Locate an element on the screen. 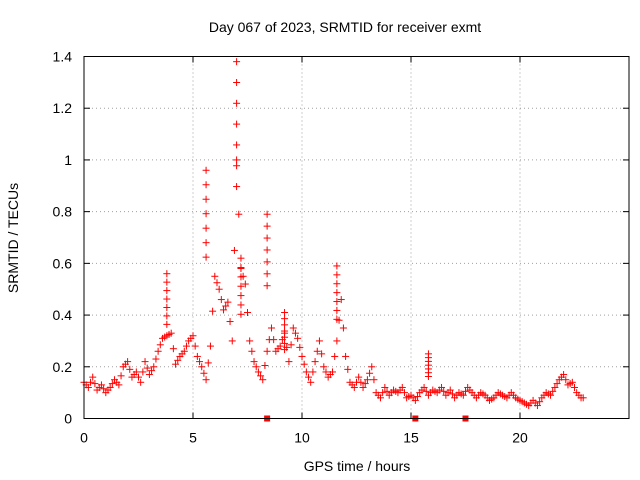 Image resolution: width=640 pixels, height=480 pixels. y-axis-label: SRMTID / TECUs is located at coordinates (13, 238).